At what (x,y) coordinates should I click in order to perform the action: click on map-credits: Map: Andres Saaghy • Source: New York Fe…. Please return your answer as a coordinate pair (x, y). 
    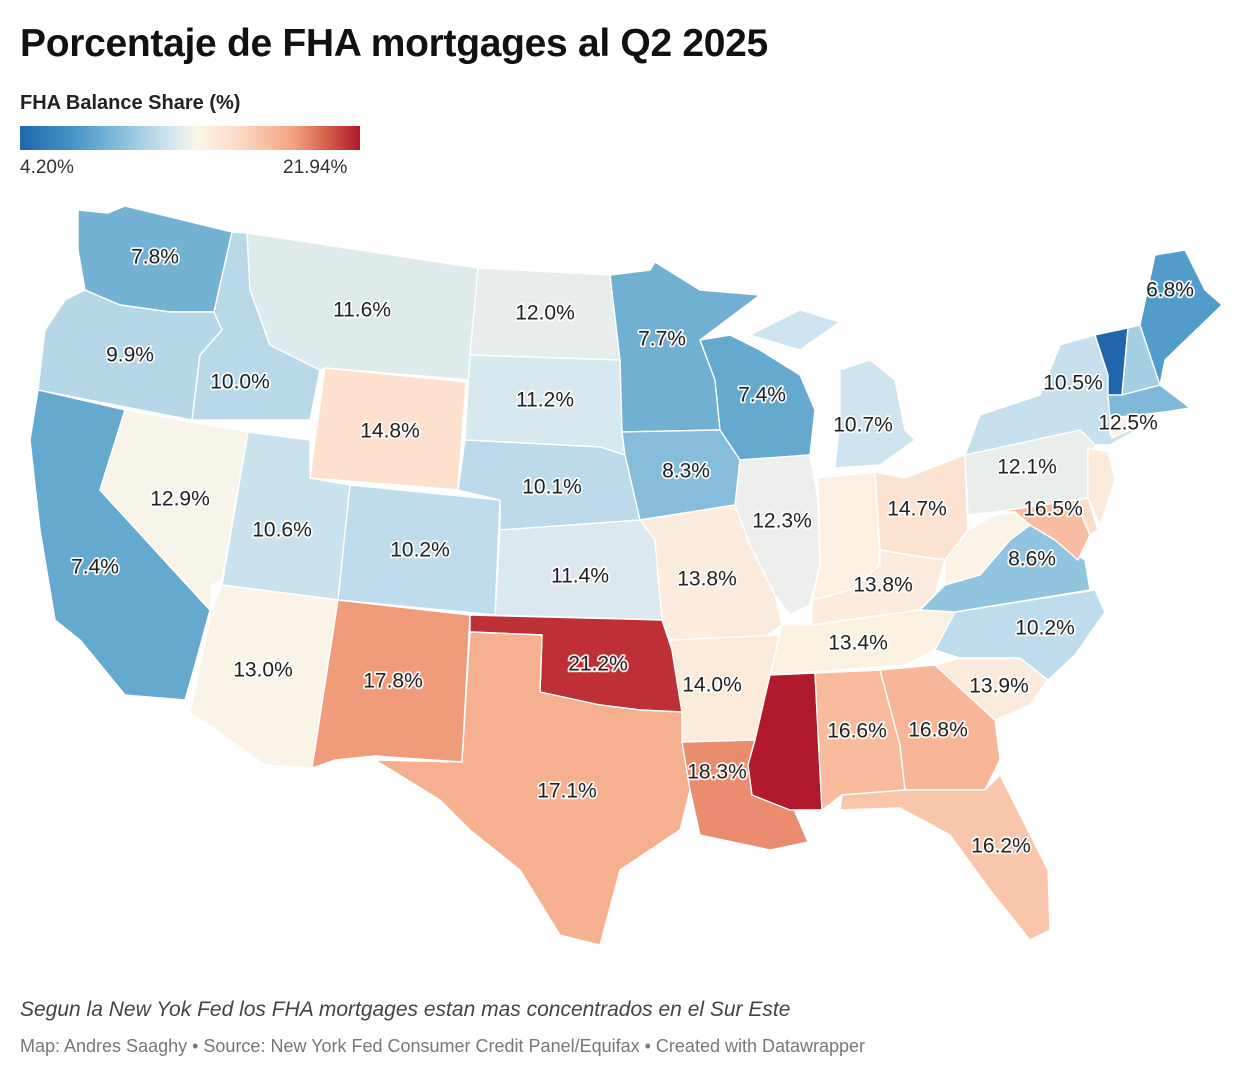
    Looking at the image, I should click on (443, 1046).